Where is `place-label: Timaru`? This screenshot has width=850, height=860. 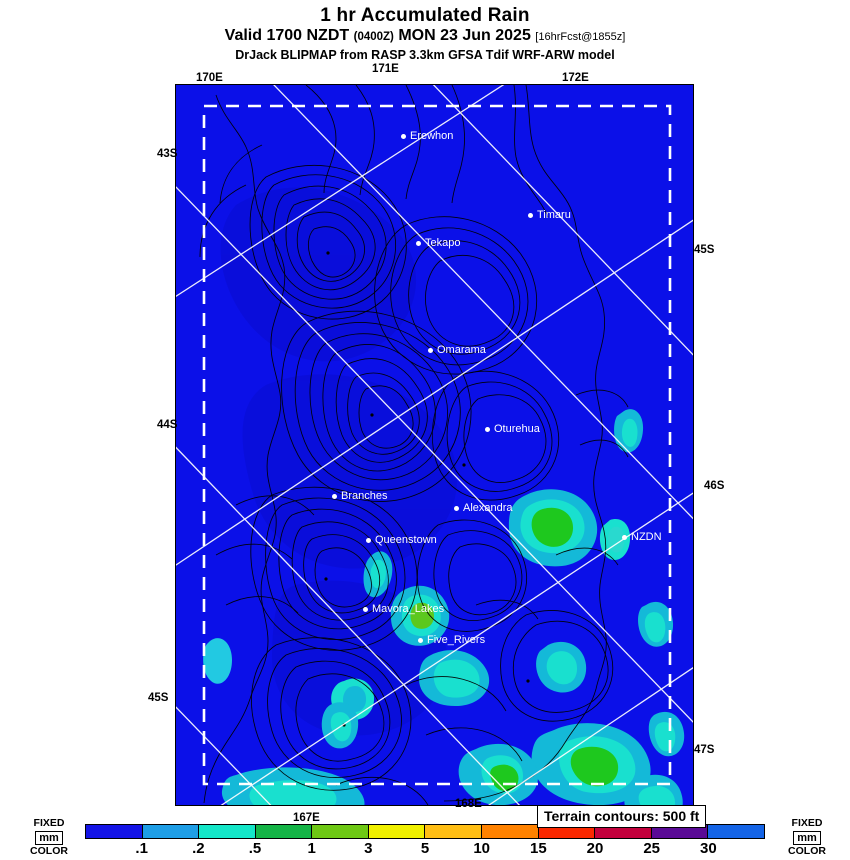
place-label: Timaru is located at coordinates (554, 215).